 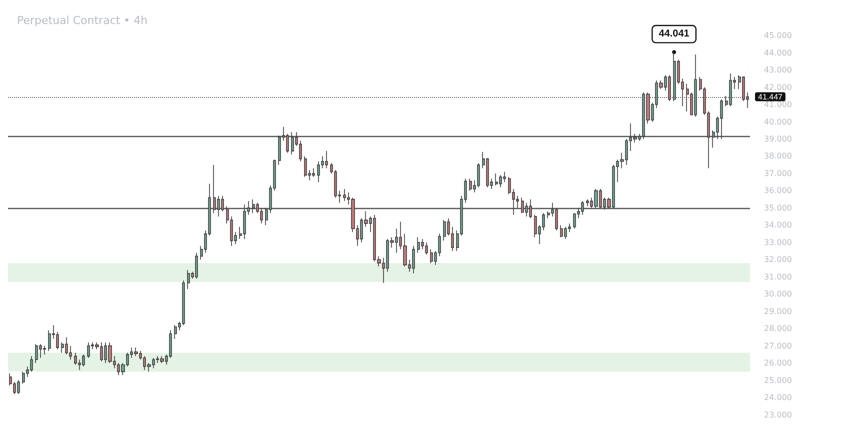 I want to click on y-tick-label: 44.000, so click(x=778, y=53).